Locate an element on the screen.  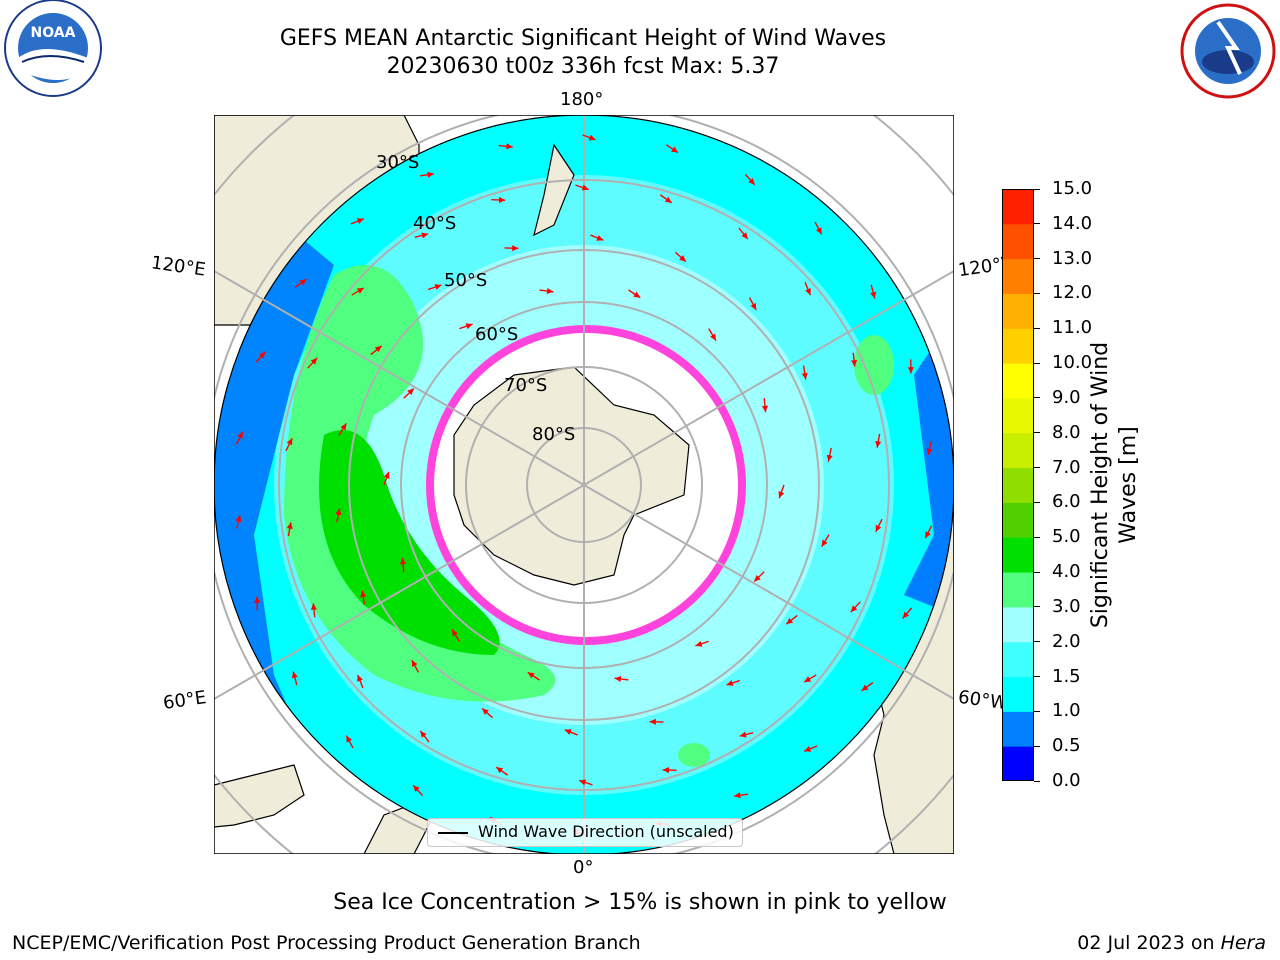
legend-line-swatch is located at coordinates (453, 833).